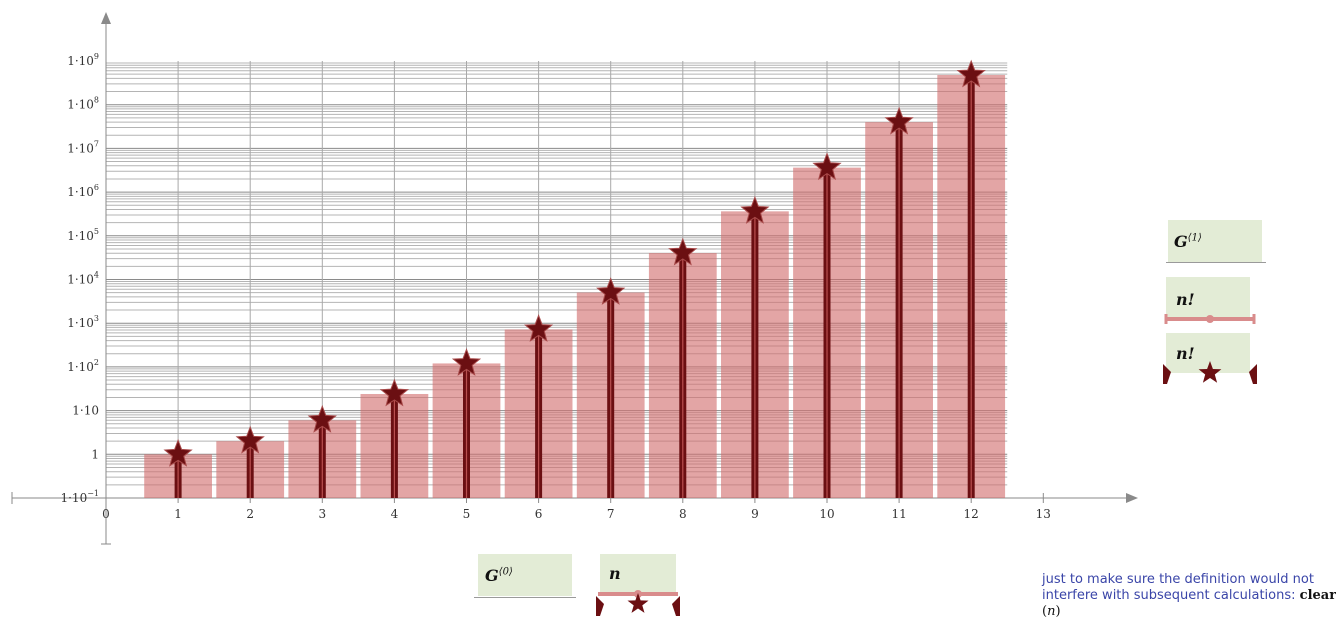  What do you see at coordinates (395, 514) in the screenshot?
I see `x-tick-label: 4` at bounding box center [395, 514].